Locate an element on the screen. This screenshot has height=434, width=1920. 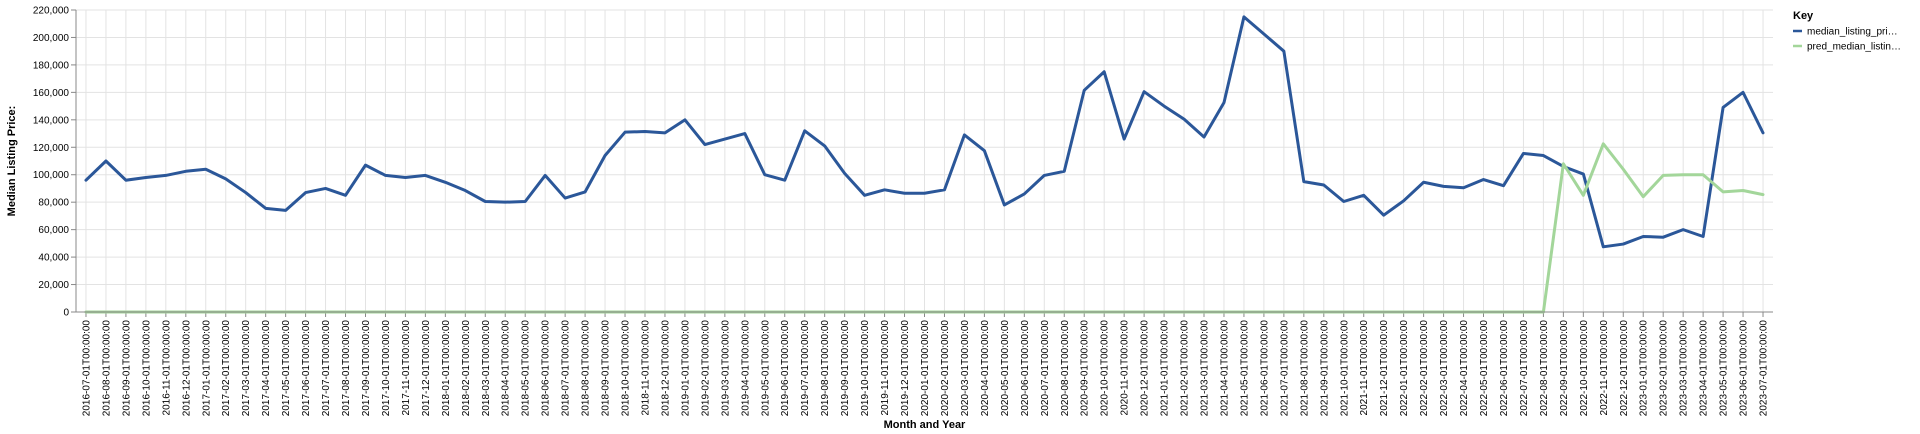
x-tick-label: 2020-02-01T00:00:00 is located at coordinates (945, 368).